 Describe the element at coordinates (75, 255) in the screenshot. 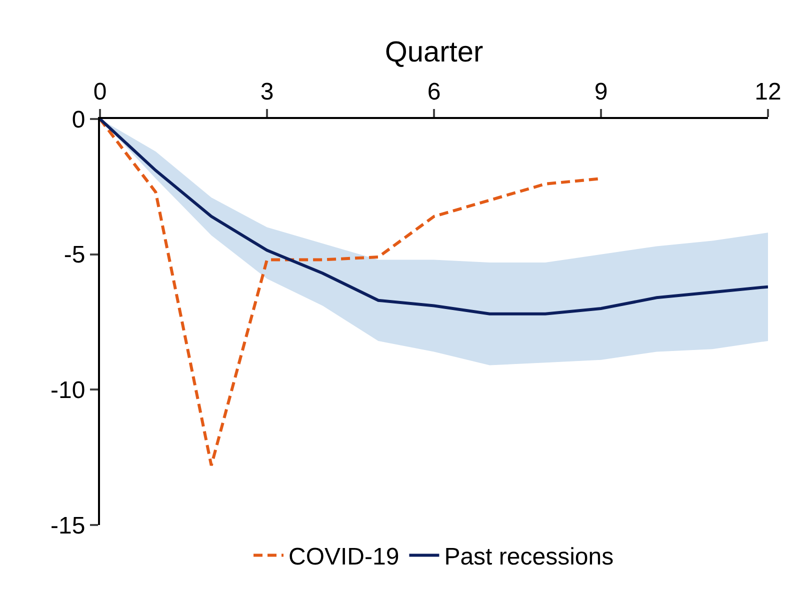

I see `y-tick-label: -5` at that location.